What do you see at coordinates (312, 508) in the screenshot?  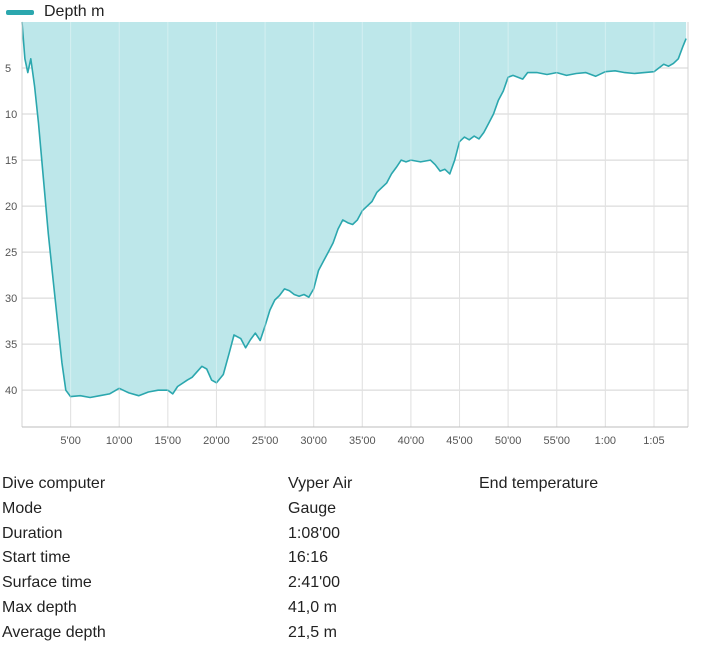 I see `info-value: Gauge` at bounding box center [312, 508].